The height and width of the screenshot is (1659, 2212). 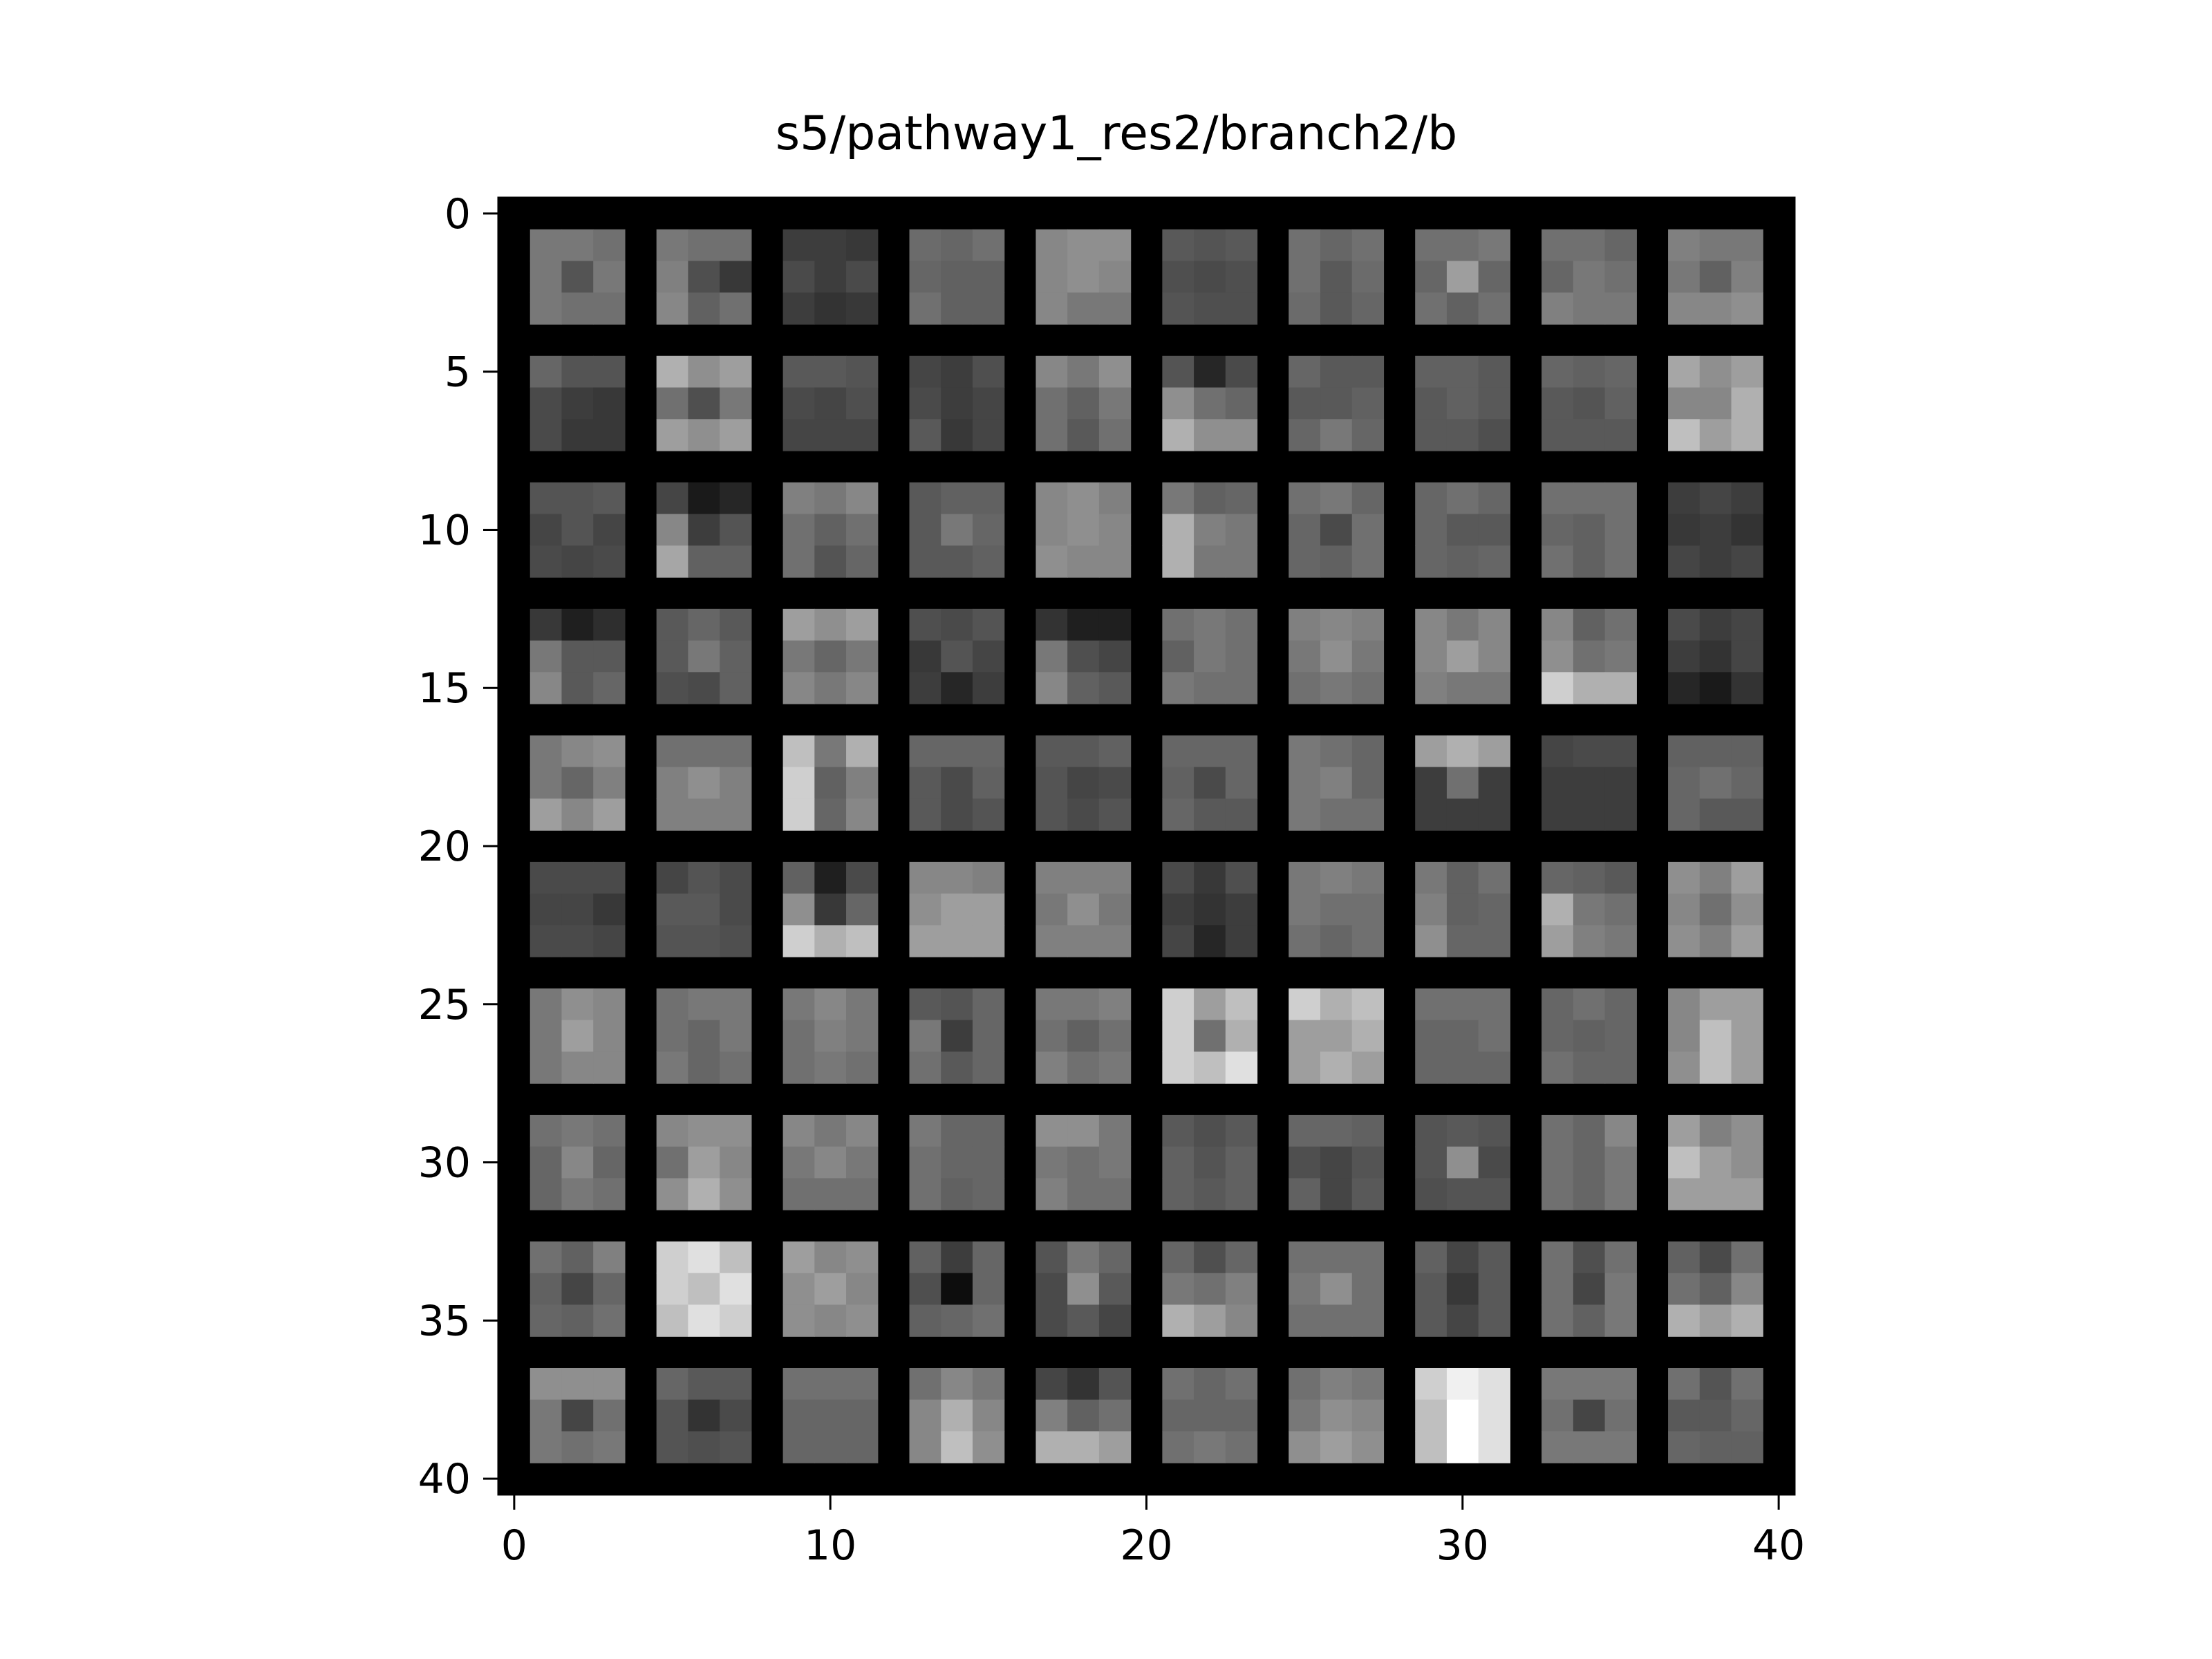 What do you see at coordinates (1779, 1545) in the screenshot?
I see `x-tick-label: 40` at bounding box center [1779, 1545].